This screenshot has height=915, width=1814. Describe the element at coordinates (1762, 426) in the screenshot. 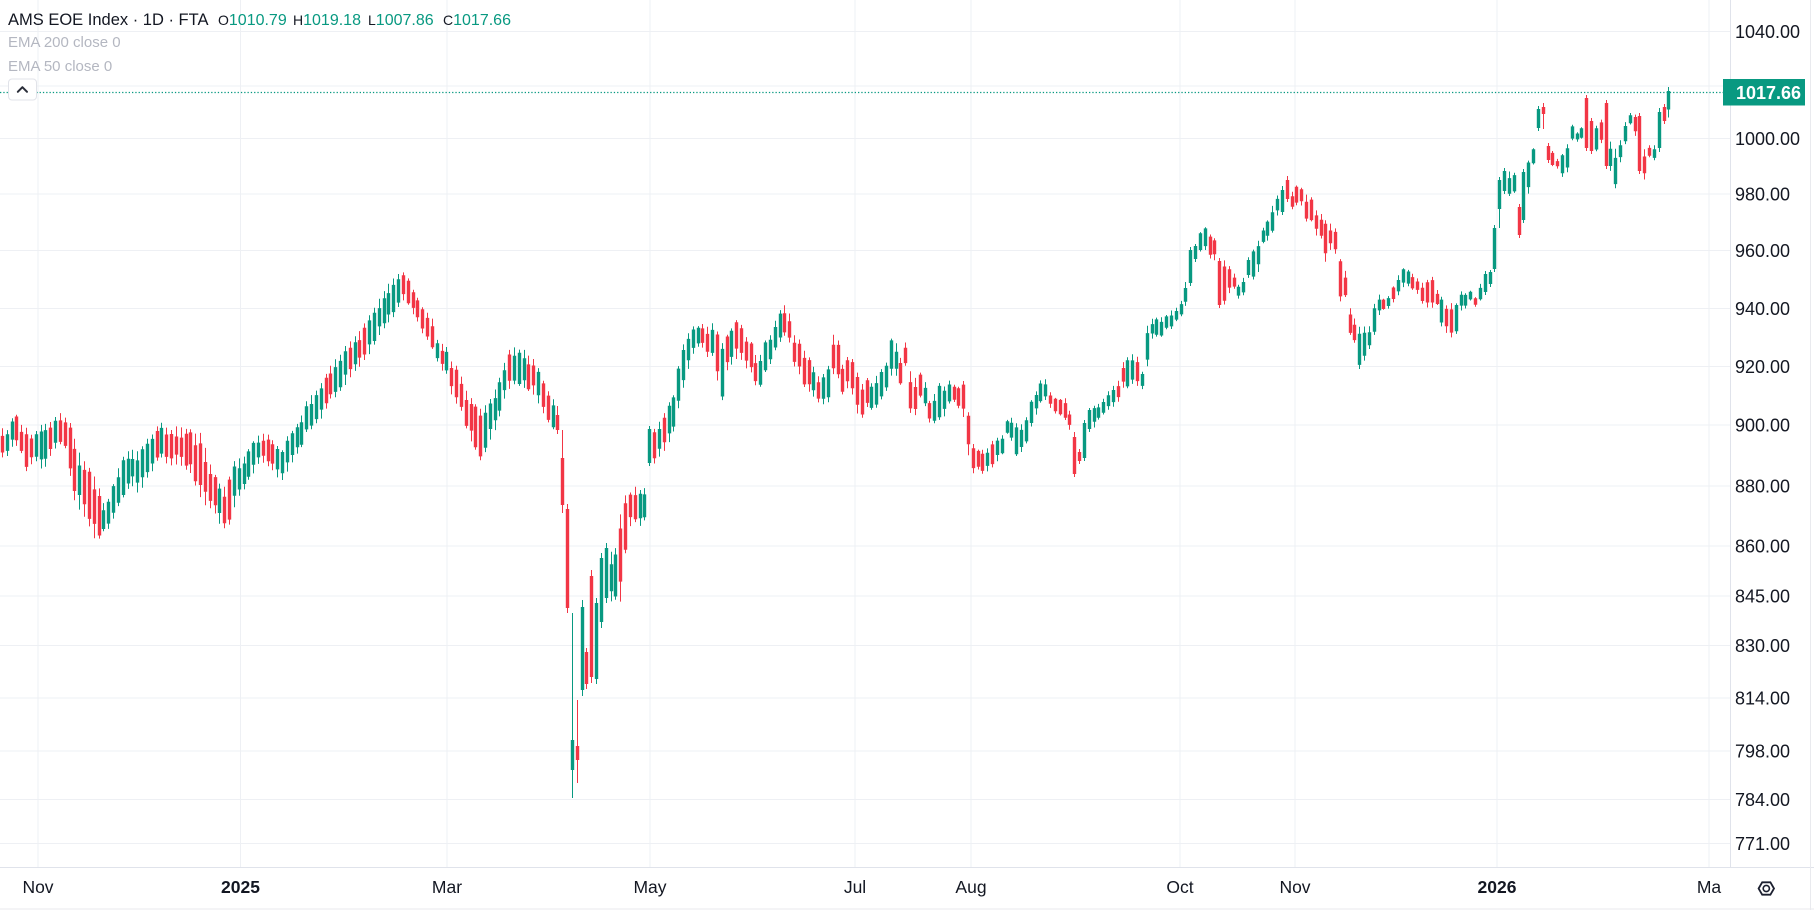

I see `svg-text: 900.00` at that location.